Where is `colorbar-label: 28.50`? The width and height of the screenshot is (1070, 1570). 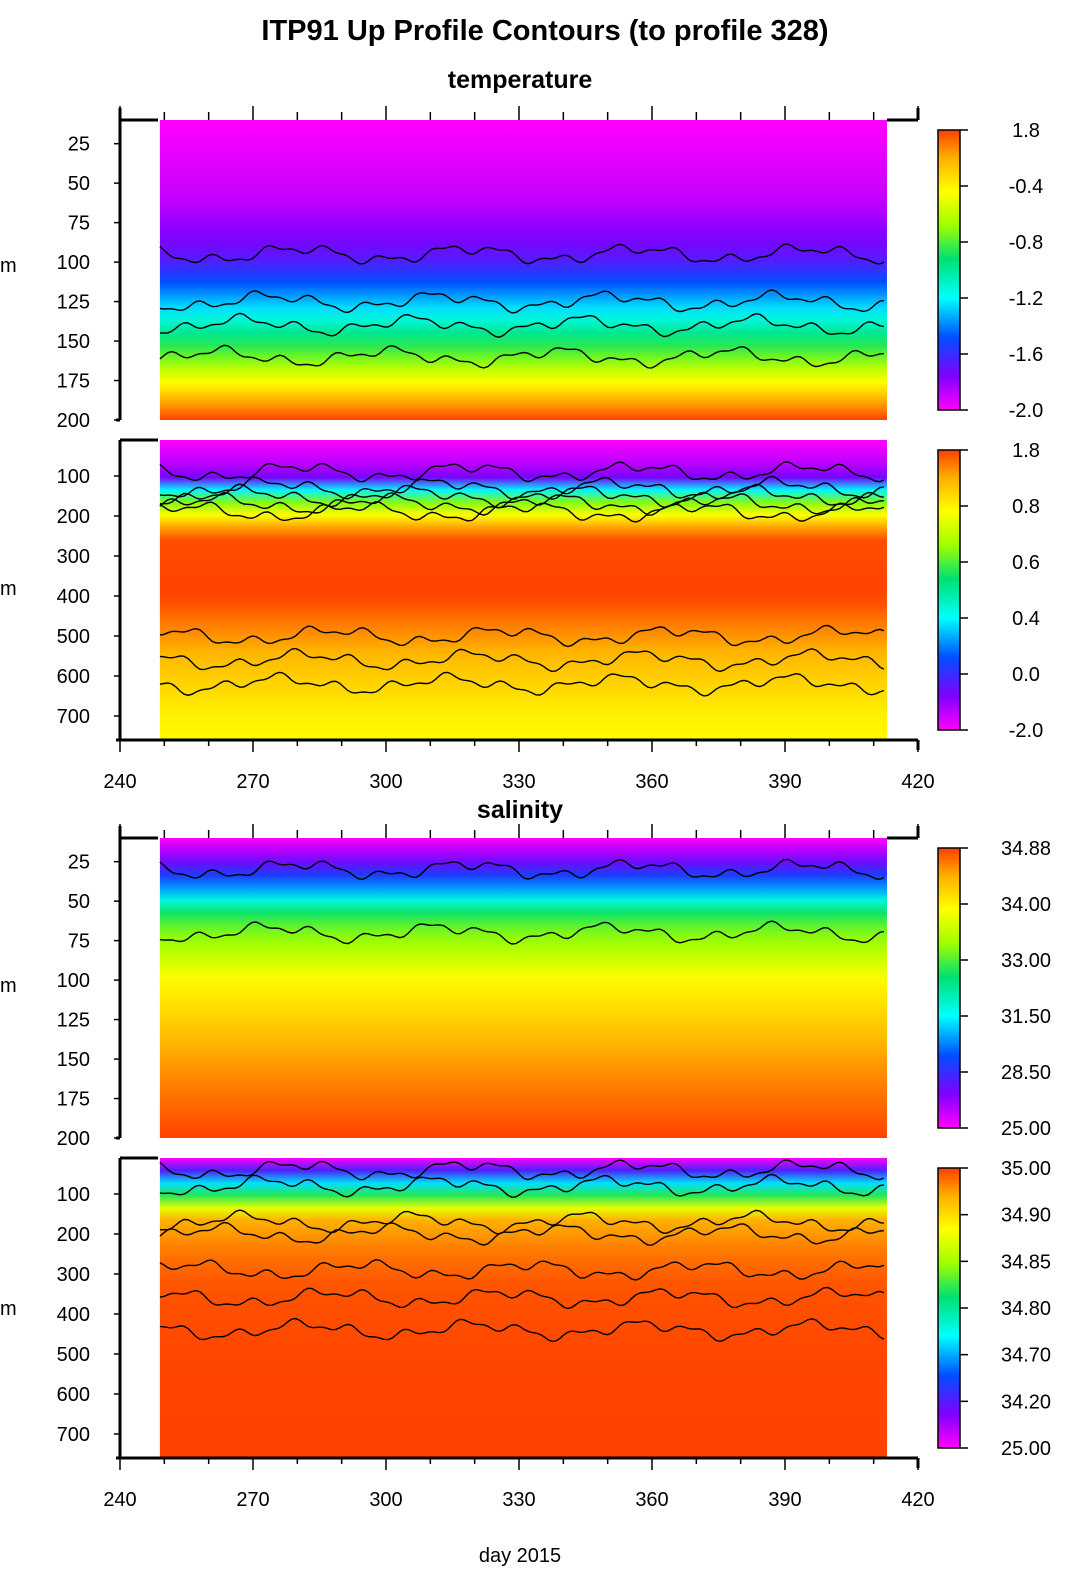 colorbar-label: 28.50 is located at coordinates (1026, 1073).